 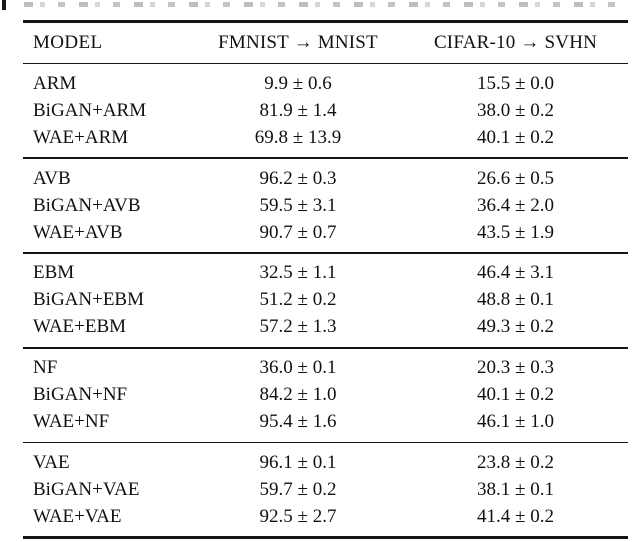 What do you see at coordinates (325, 21) in the screenshot?
I see `table-top-rule` at bounding box center [325, 21].